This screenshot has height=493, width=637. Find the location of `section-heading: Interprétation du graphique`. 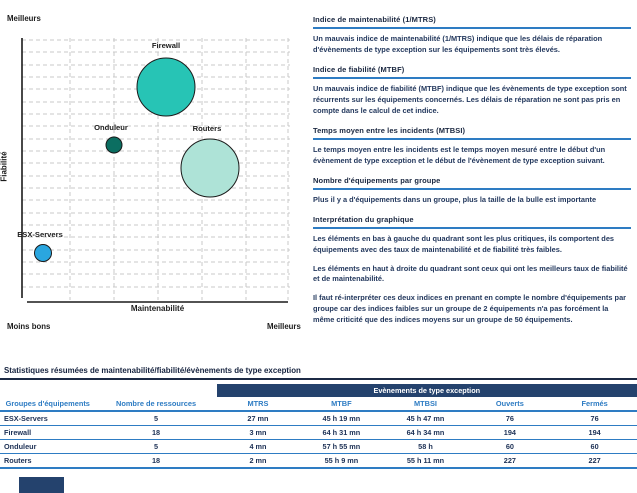

section-heading: Interprétation du graphique is located at coordinates (363, 219).